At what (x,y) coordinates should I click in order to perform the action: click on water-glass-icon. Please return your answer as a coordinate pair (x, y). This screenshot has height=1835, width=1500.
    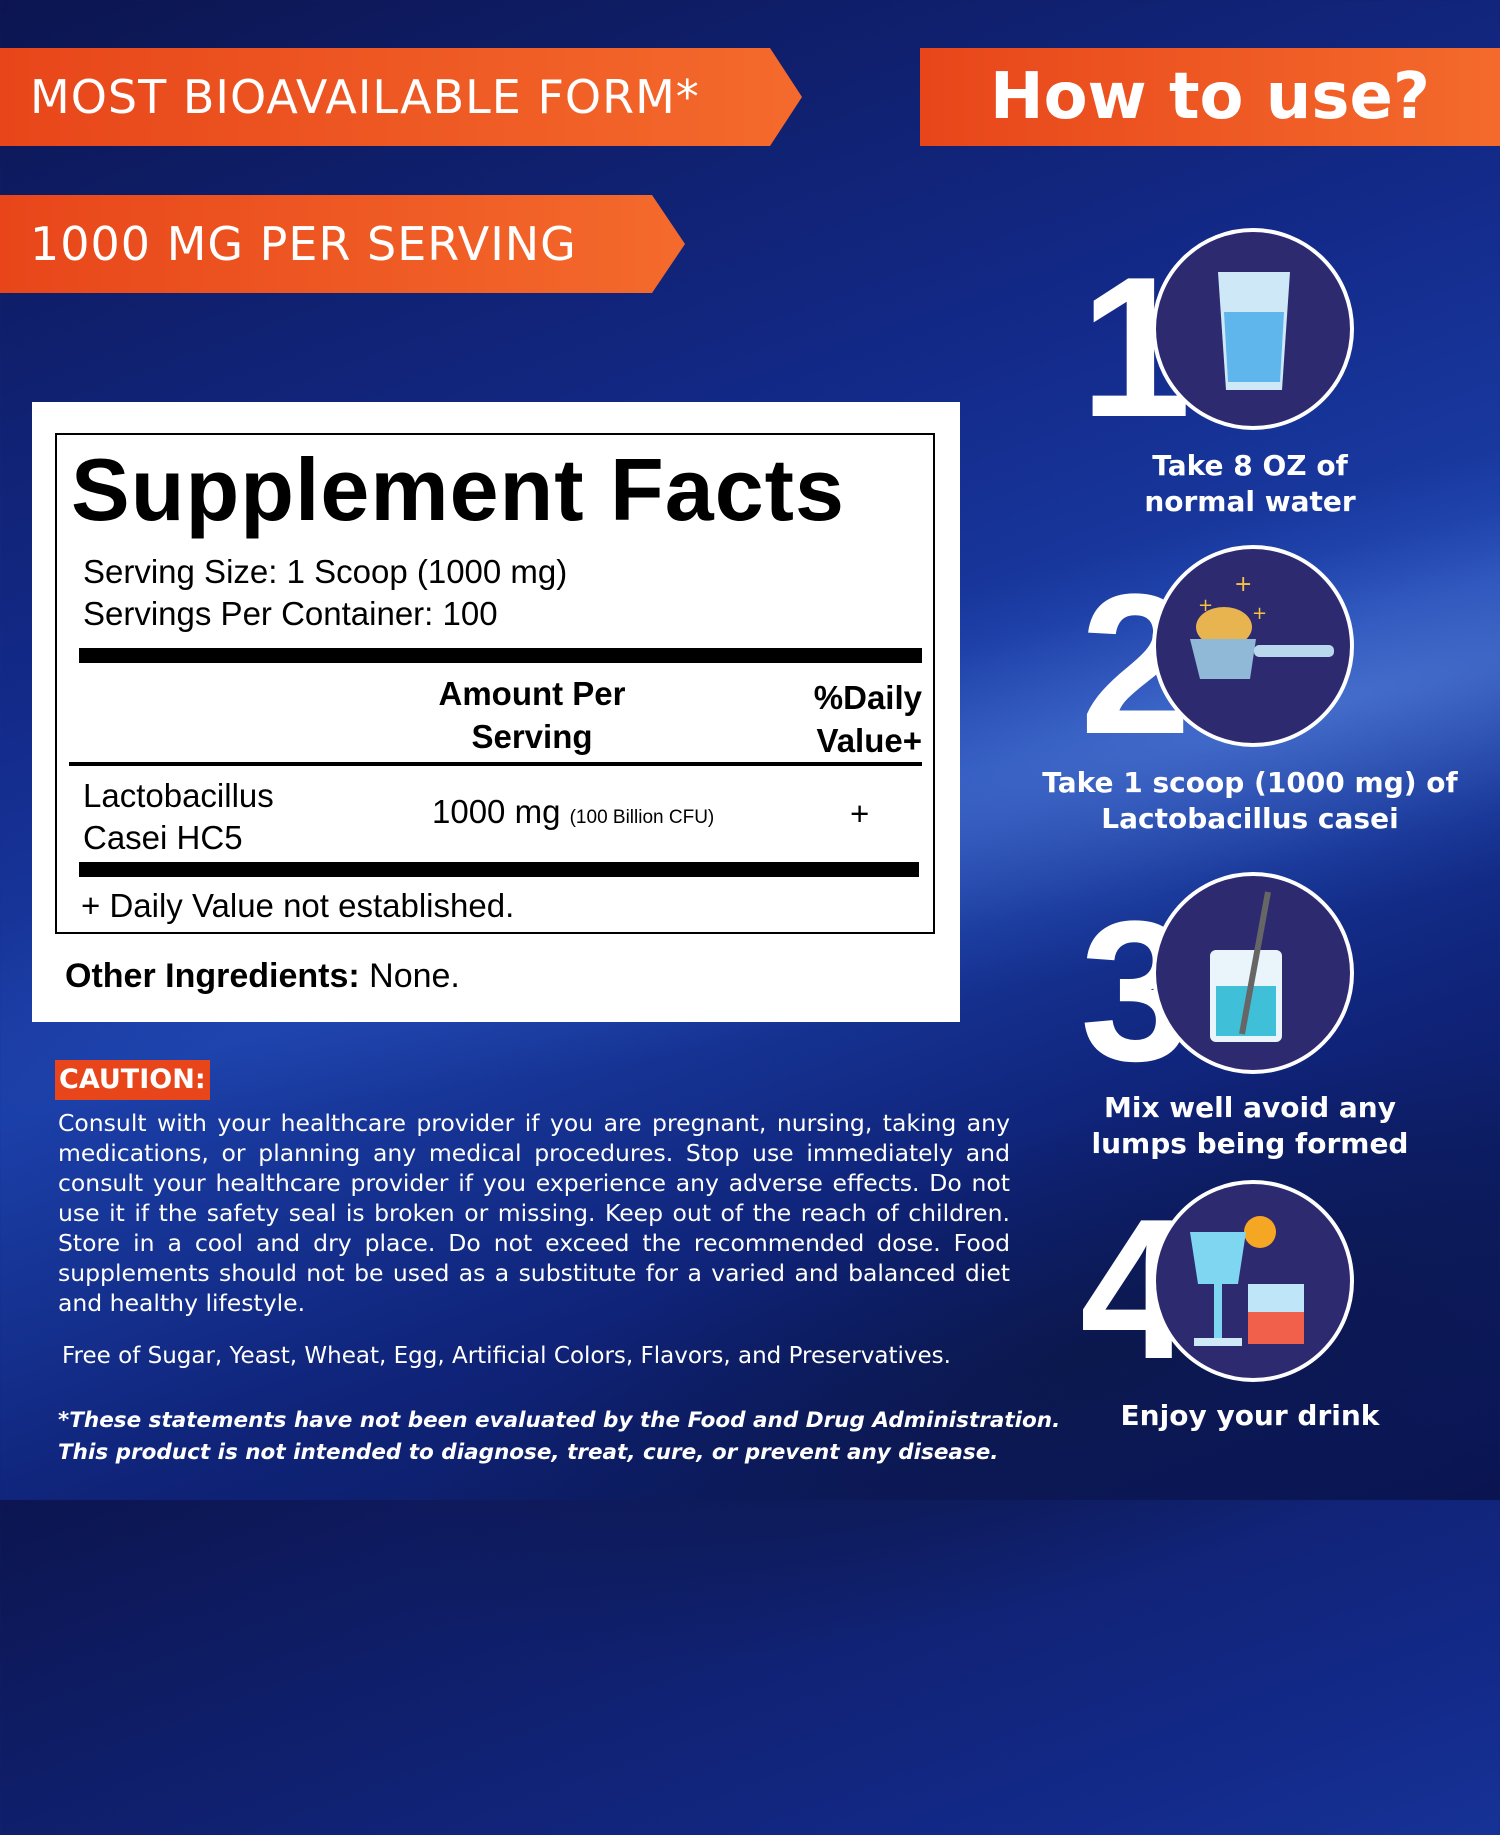
    Looking at the image, I should click on (1253, 329).